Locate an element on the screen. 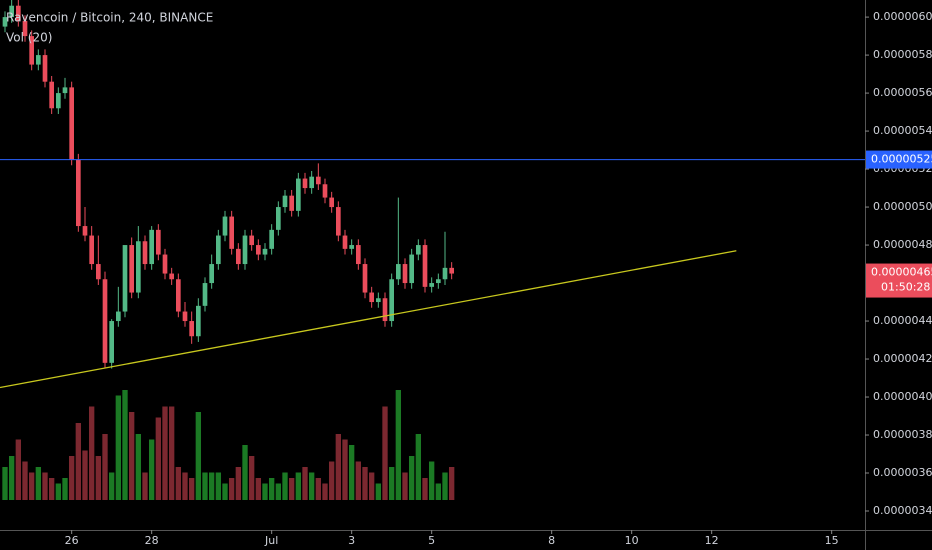 The image size is (932, 550). last-price-box is located at coordinates (899, 280).